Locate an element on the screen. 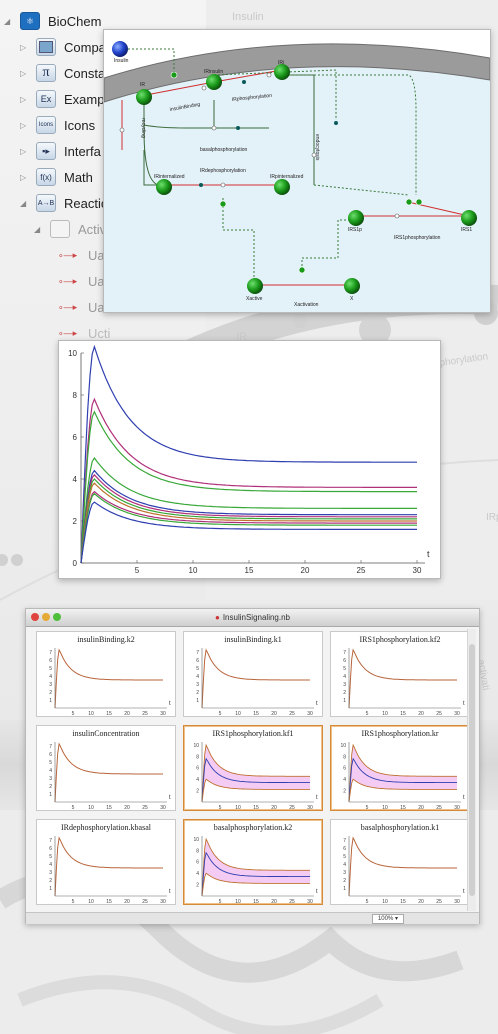 This screenshot has width=498, height=1034. vertical-scrollbar is located at coordinates (471, 770).